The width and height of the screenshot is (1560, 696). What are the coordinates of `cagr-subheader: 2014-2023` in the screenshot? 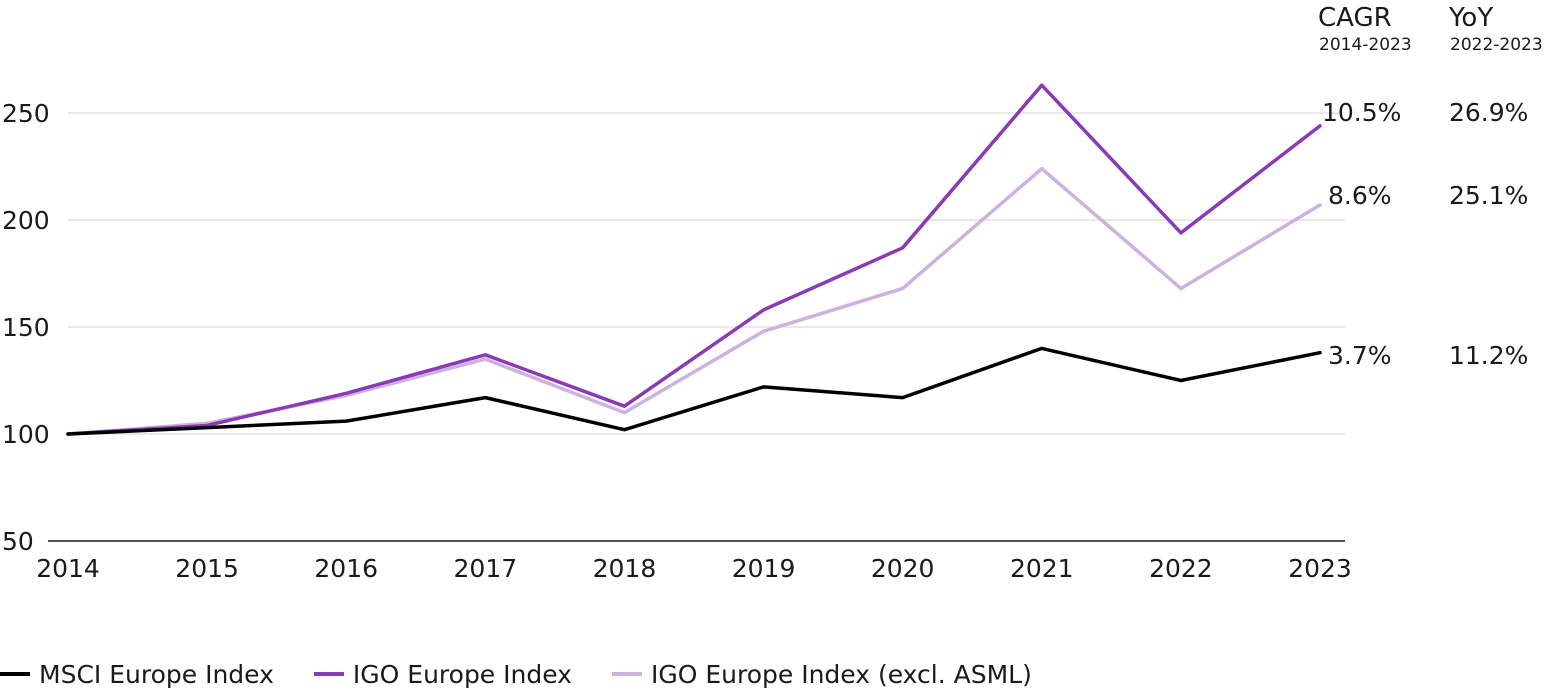 It's located at (1365, 45).